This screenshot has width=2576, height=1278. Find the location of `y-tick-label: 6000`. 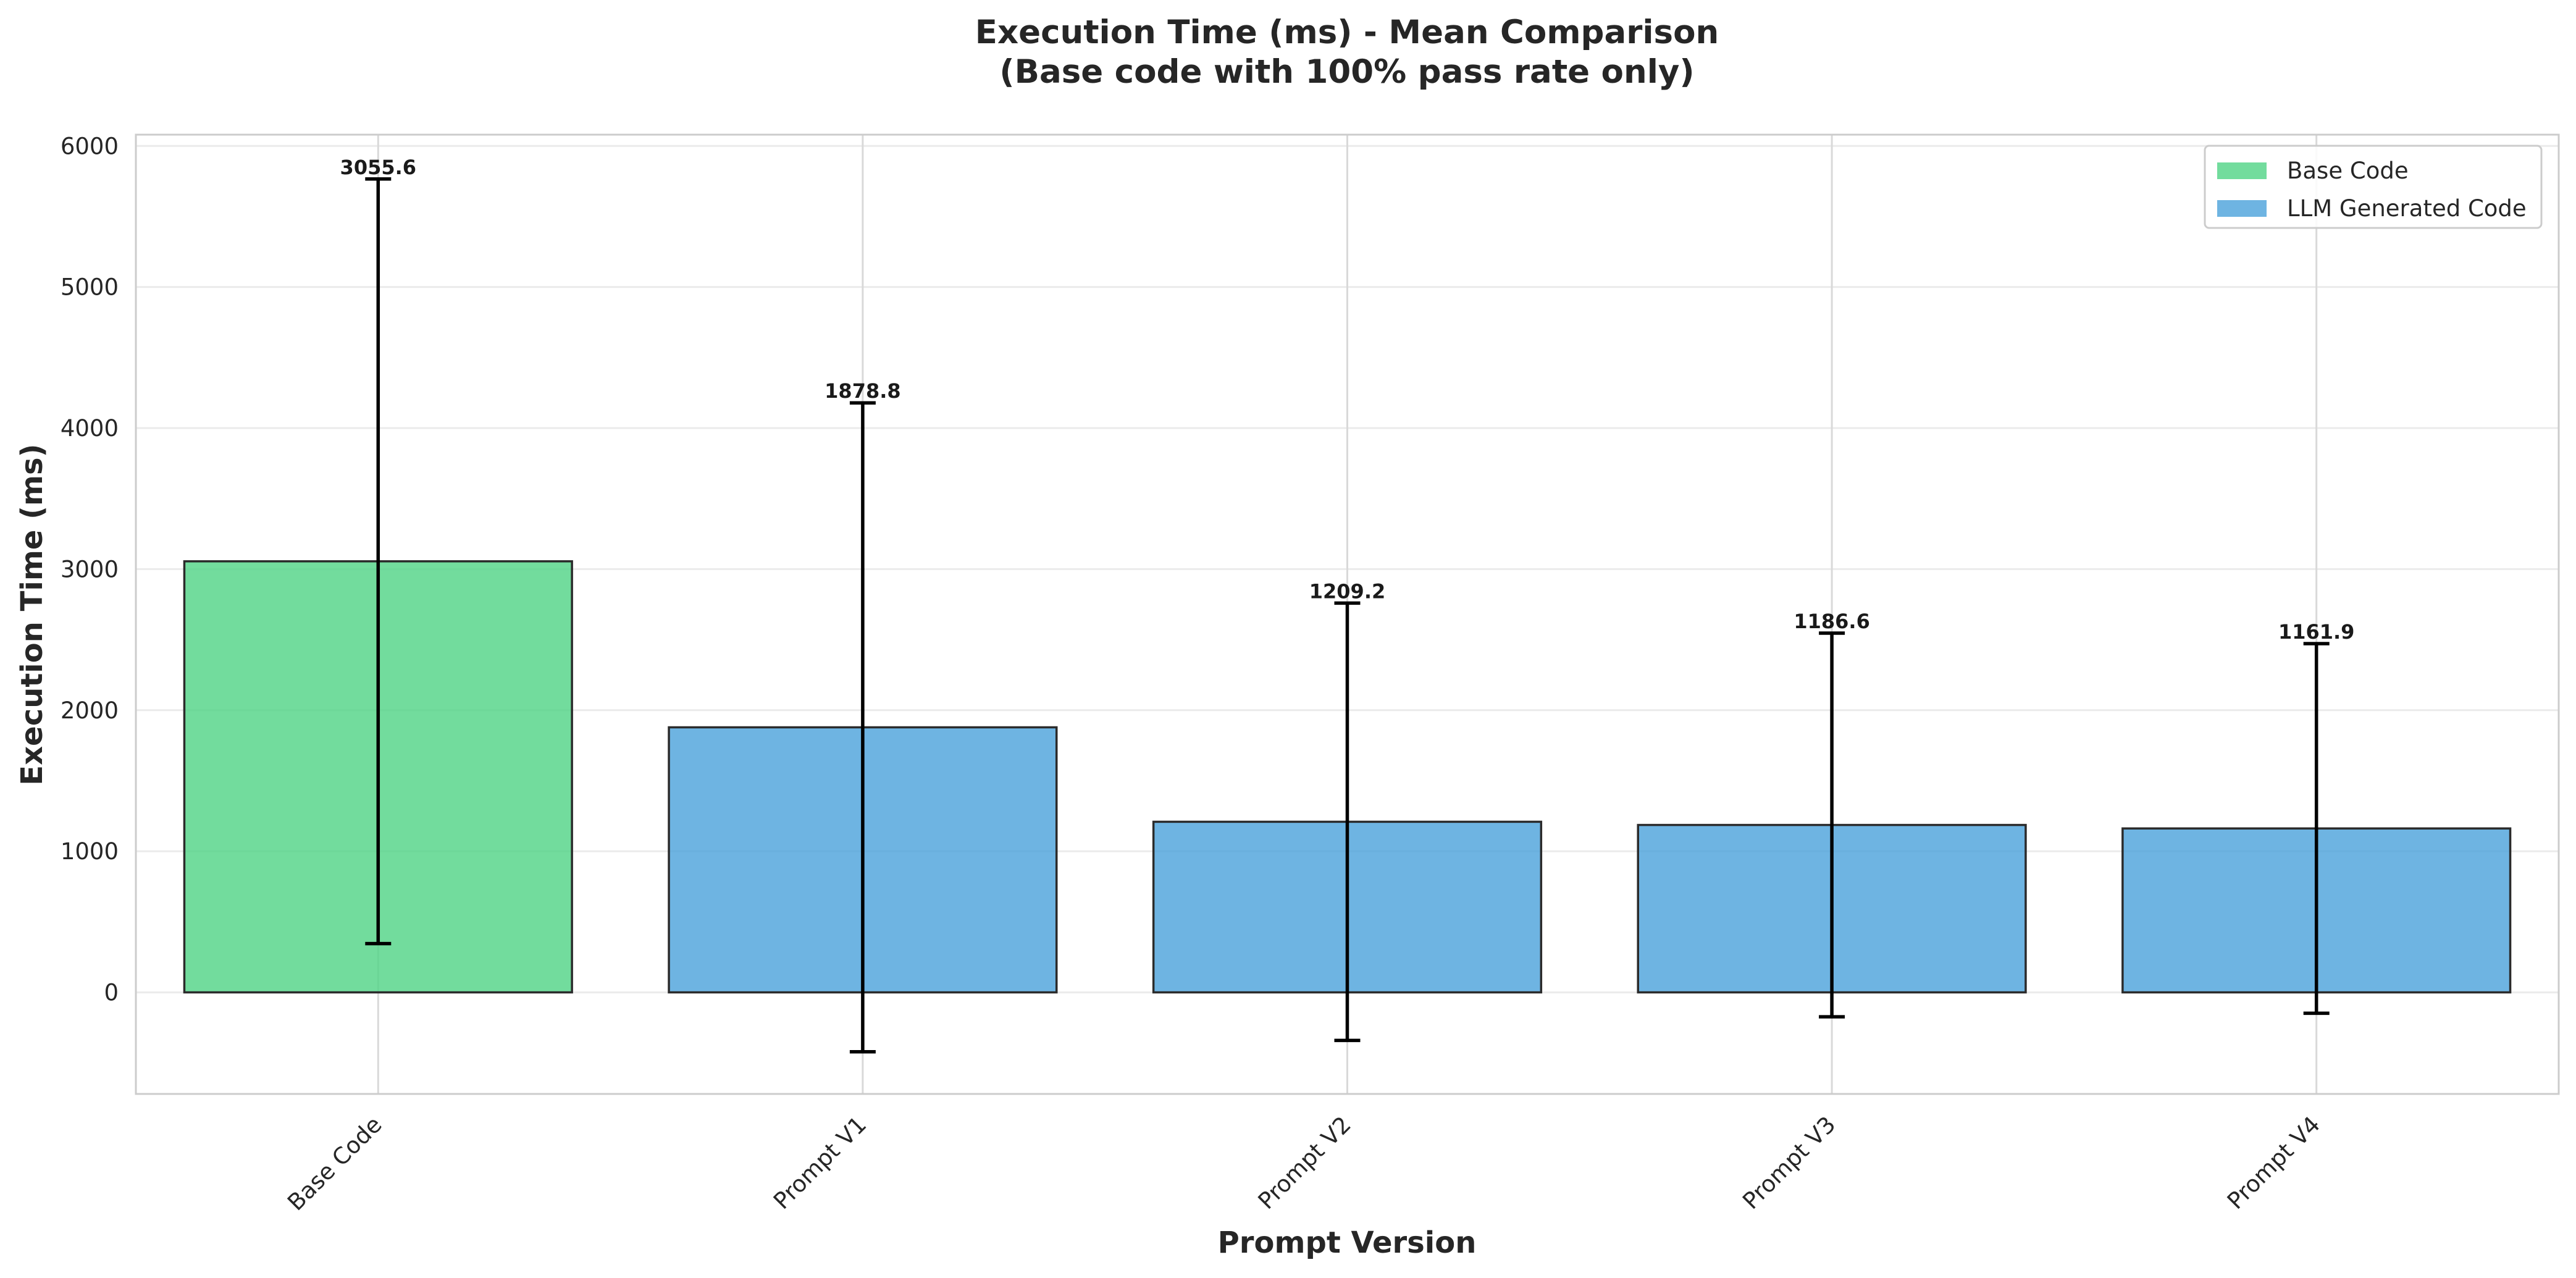

y-tick-label: 6000 is located at coordinates (90, 146).